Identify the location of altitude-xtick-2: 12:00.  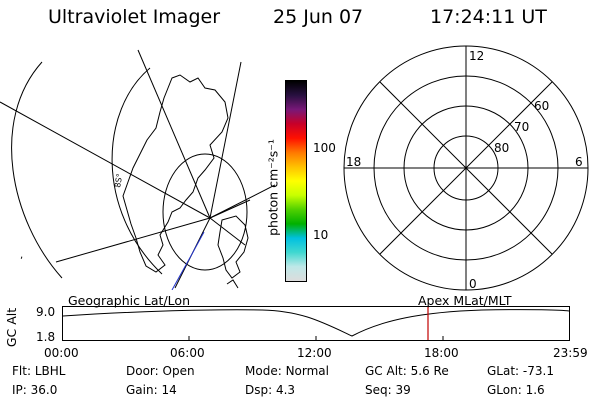
(314, 353).